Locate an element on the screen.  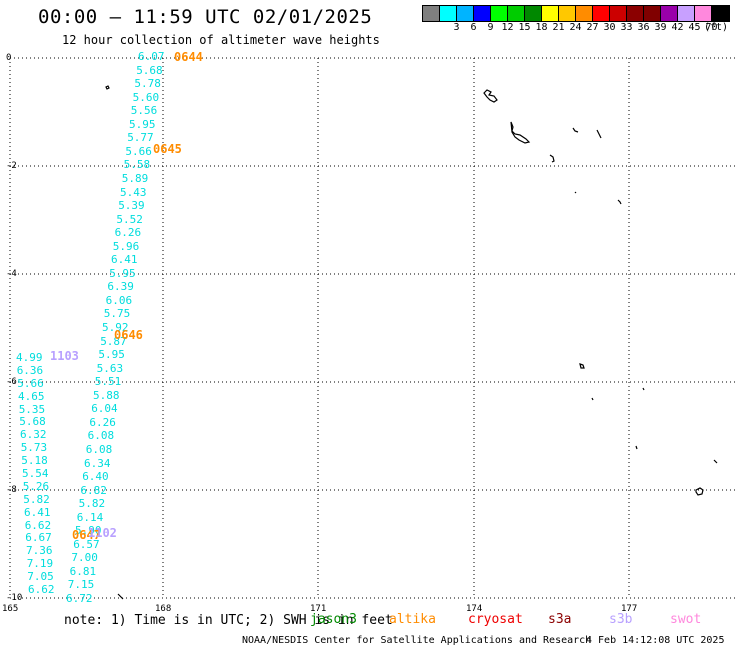
legend-label: 9 is located at coordinates (490, 27).